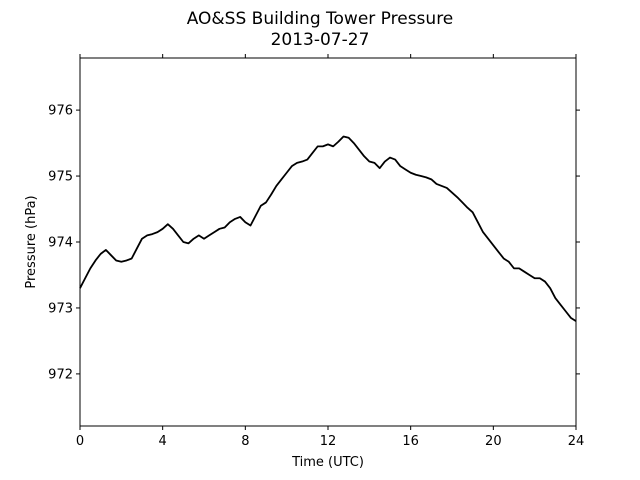 This screenshot has height=480, width=640. What do you see at coordinates (245, 441) in the screenshot?
I see `x-tick-label: 8` at bounding box center [245, 441].